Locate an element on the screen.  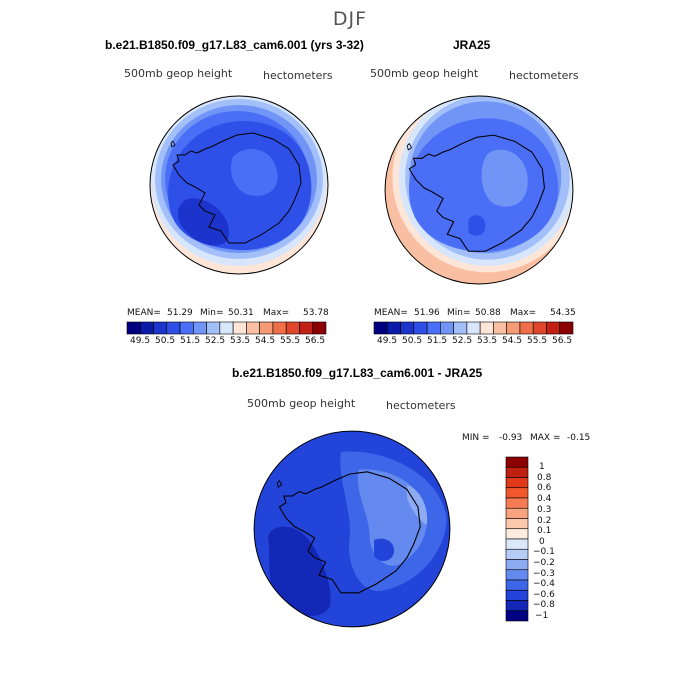
panel1-map is located at coordinates (239, 185).